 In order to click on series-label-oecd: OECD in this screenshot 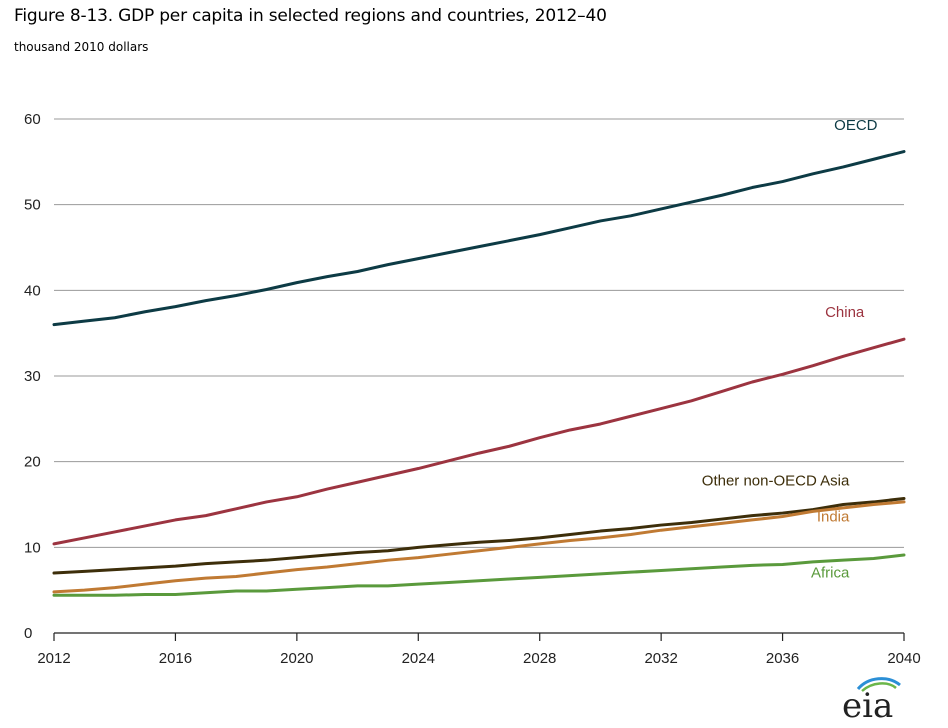, I will do `click(856, 125)`.